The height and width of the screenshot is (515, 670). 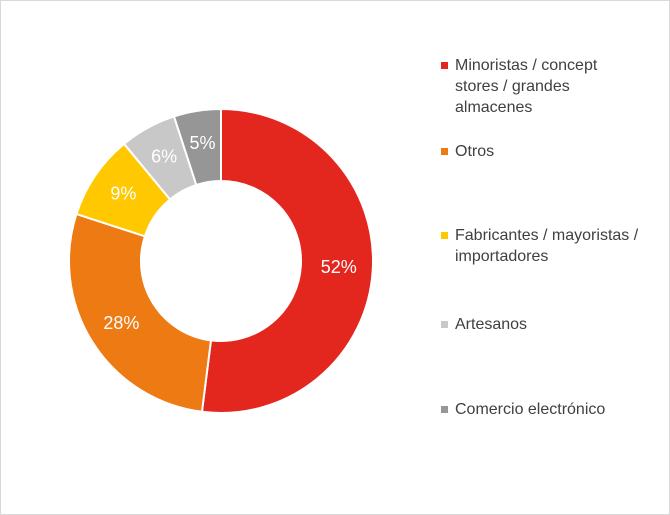 I want to click on legend-item: Comercio electrónico, so click(x=541, y=409).